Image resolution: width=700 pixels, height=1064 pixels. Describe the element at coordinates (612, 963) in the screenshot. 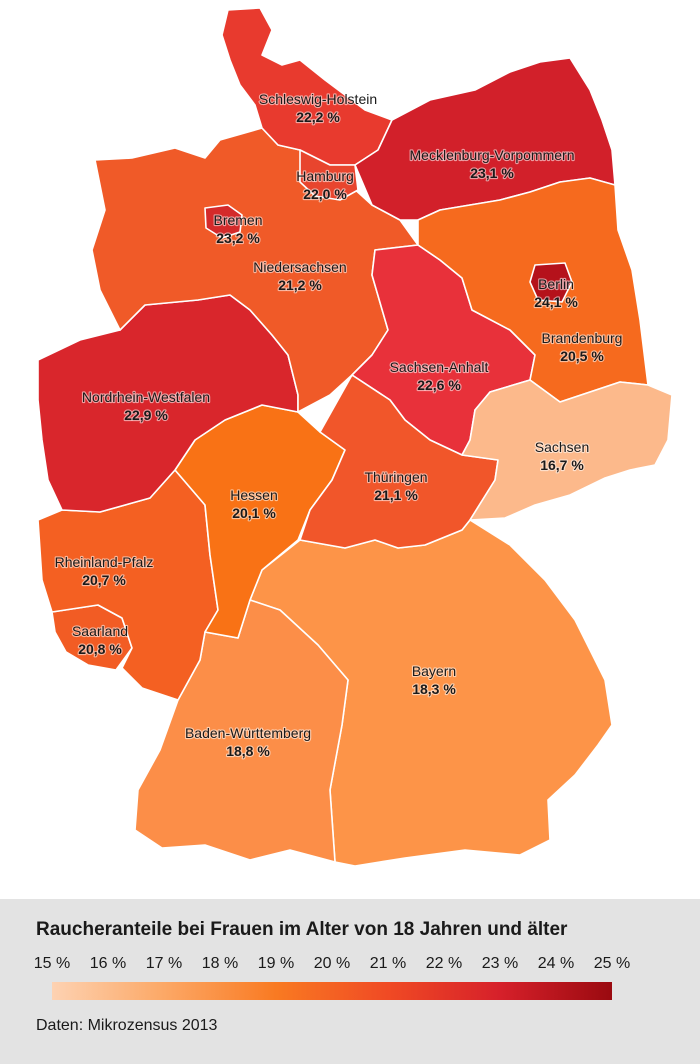

I see `scale-tick: 25 %` at that location.